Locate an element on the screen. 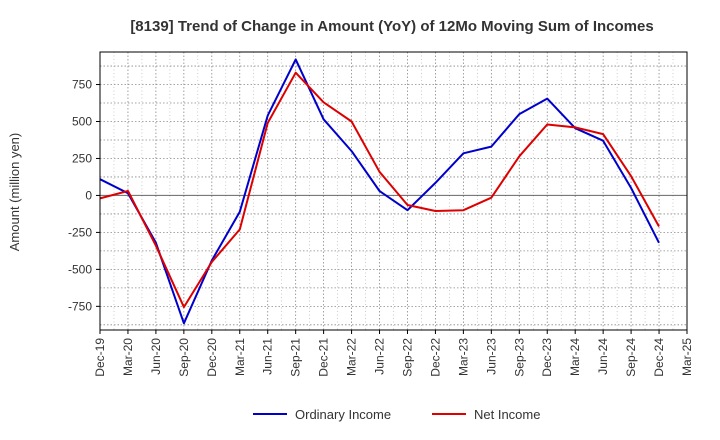 The image size is (720, 440). y-tick-label: -750 is located at coordinates (80, 306).